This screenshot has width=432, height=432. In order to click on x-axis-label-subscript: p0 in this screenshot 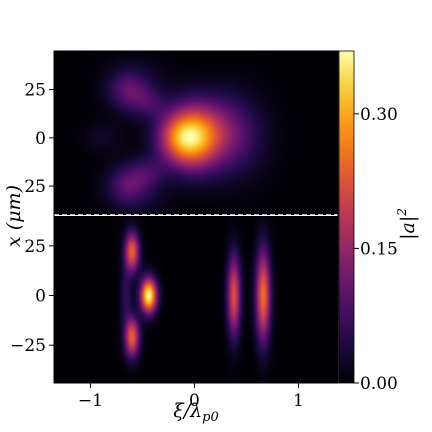, I will do `click(210, 417)`.